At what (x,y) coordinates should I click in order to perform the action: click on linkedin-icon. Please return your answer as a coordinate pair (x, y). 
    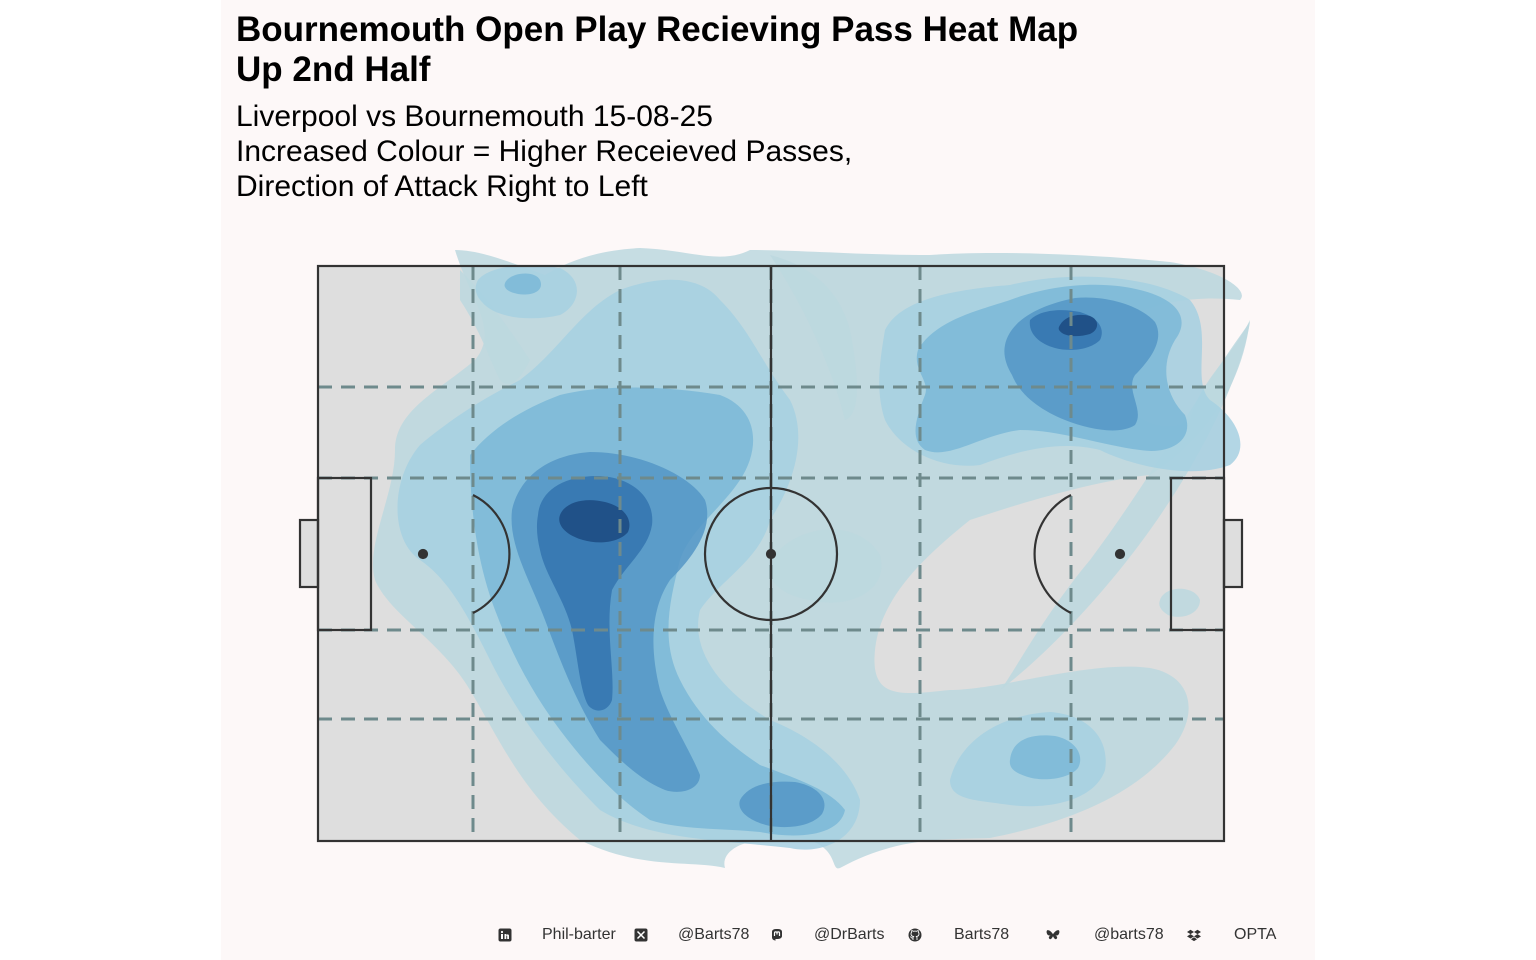
    Looking at the image, I should click on (505, 935).